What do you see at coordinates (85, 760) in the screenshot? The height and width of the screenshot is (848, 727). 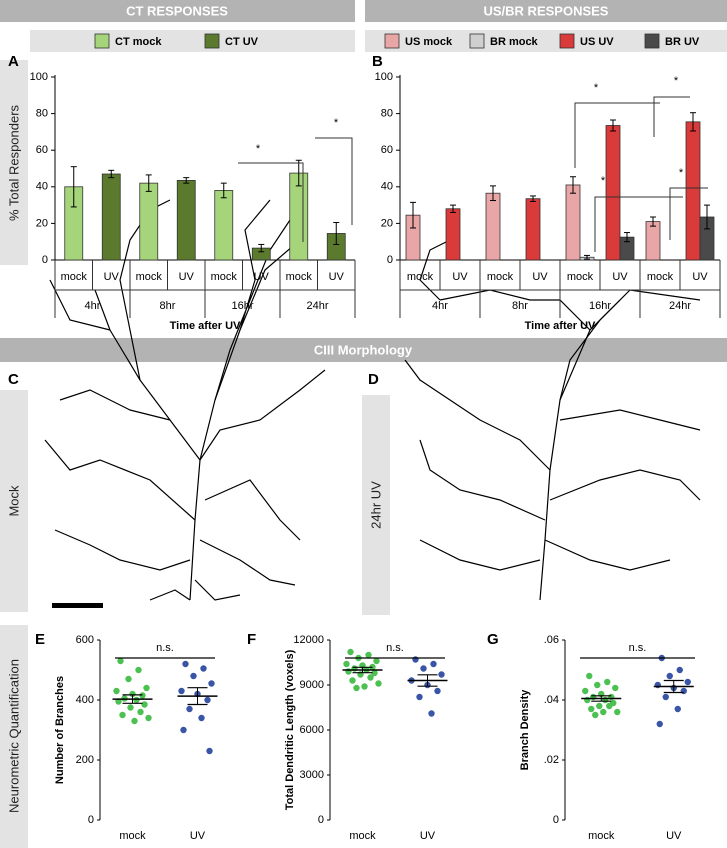 I see `y-tick-label: 200` at bounding box center [85, 760].